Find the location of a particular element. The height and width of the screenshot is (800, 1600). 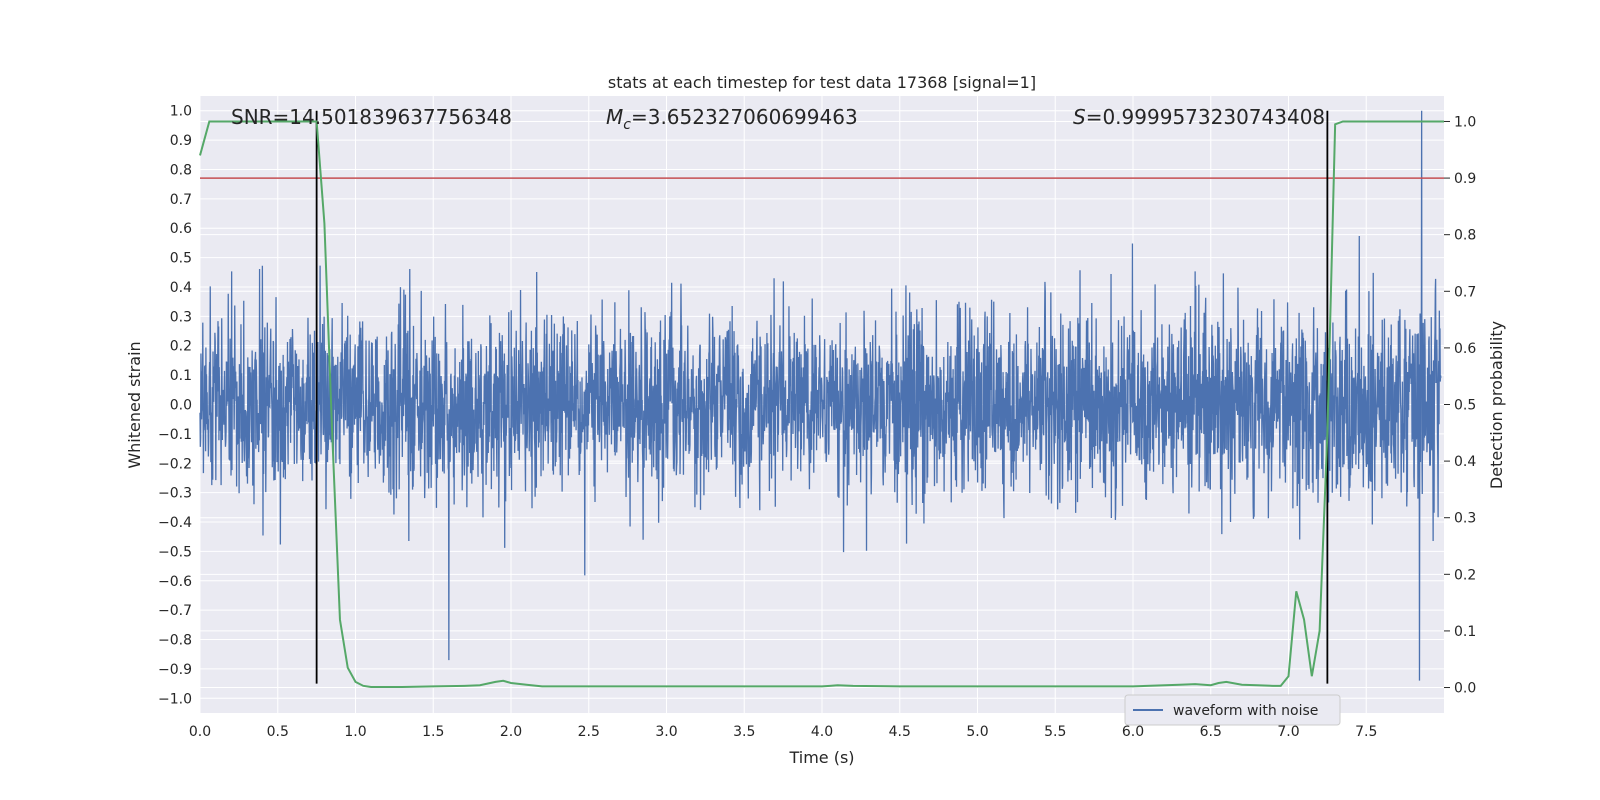

y-tick-label-left: 0.9 is located at coordinates (181, 141).